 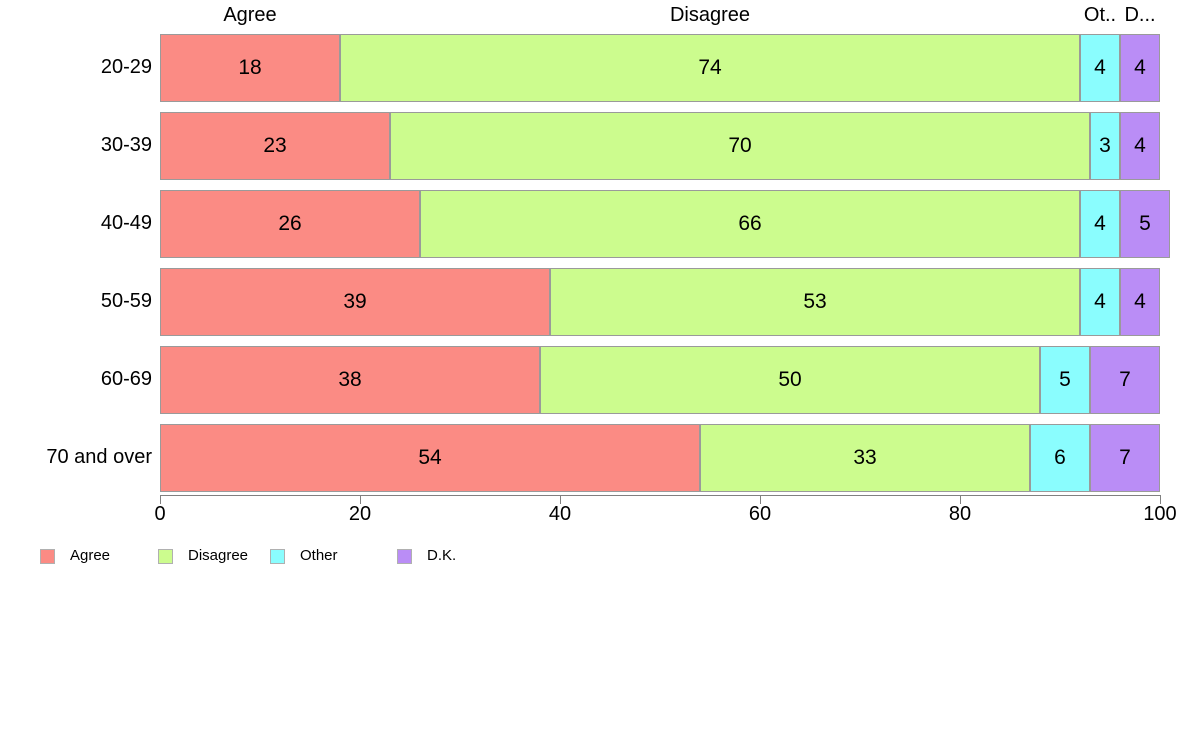 What do you see at coordinates (99, 457) in the screenshot?
I see `category-label: 70 and over` at bounding box center [99, 457].